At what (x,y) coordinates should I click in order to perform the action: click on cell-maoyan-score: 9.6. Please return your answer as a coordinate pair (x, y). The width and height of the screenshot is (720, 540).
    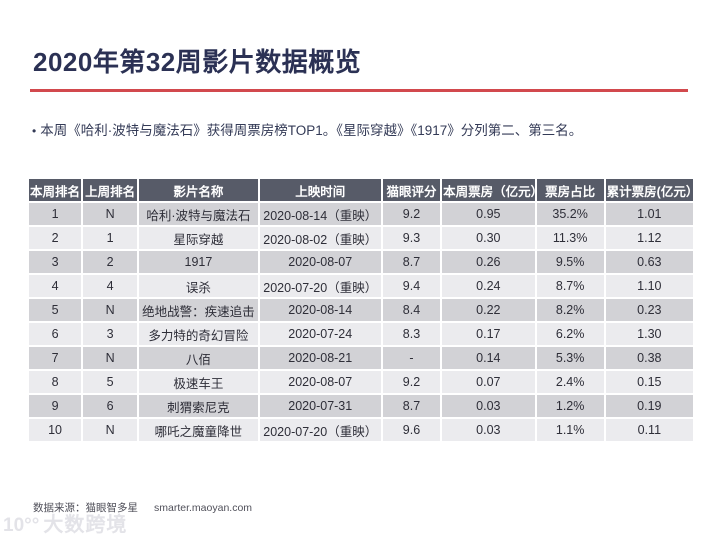
    Looking at the image, I should click on (411, 430).